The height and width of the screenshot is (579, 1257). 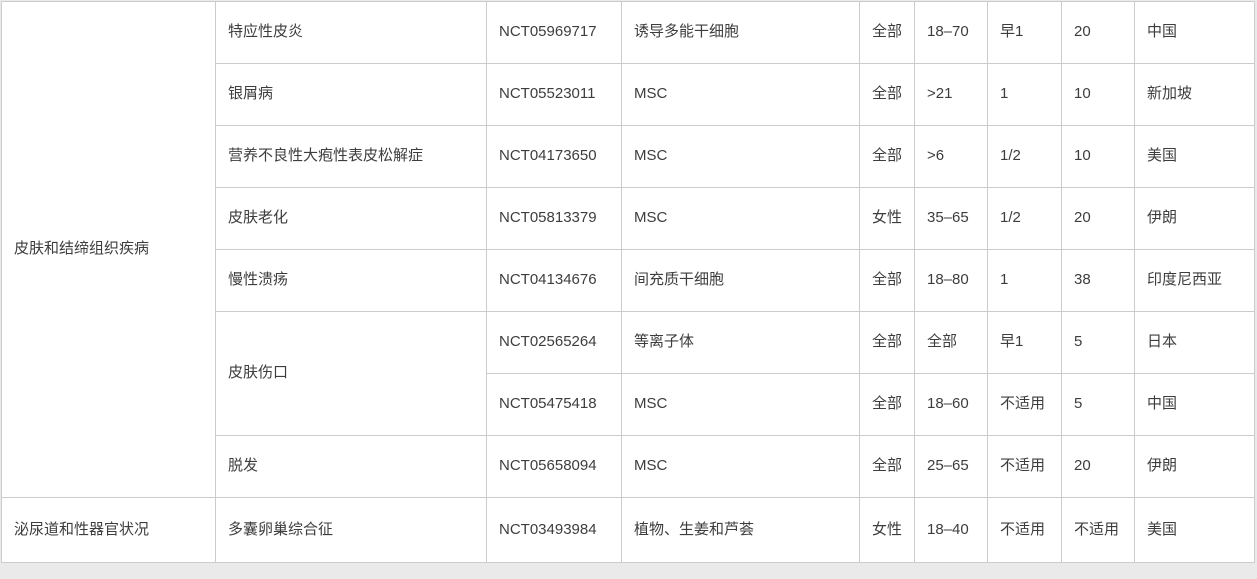 What do you see at coordinates (351, 373) in the screenshot?
I see `condition-cell: 皮肤伤口` at bounding box center [351, 373].